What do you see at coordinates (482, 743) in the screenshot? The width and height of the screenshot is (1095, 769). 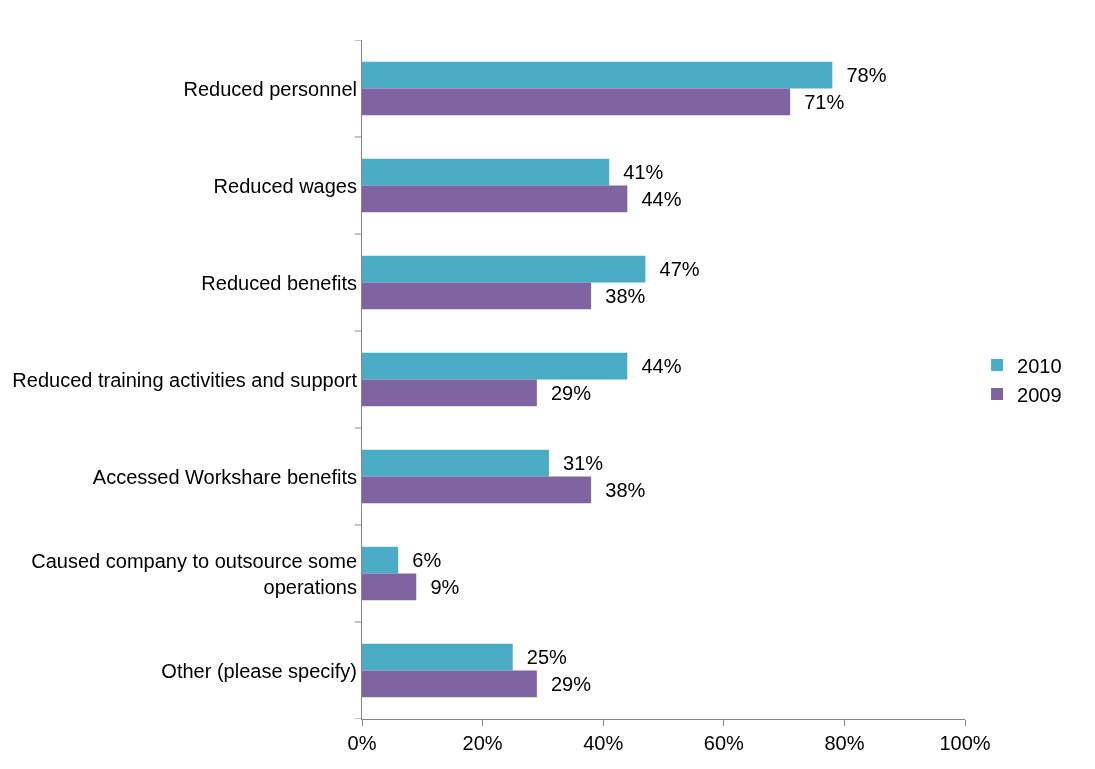 I see `x-tick-label: 20%` at bounding box center [482, 743].